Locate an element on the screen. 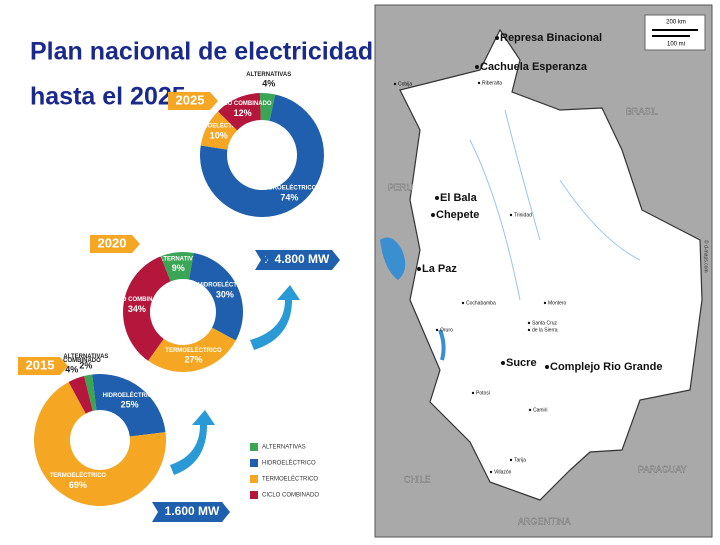 Image resolution: width=720 pixels, height=545 pixels. scale-km: 200 km is located at coordinates (676, 23).